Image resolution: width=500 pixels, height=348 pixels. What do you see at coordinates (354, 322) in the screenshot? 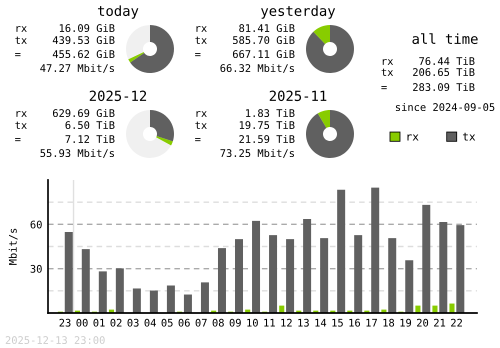
I see `x-tick-label: 16` at bounding box center [354, 322].